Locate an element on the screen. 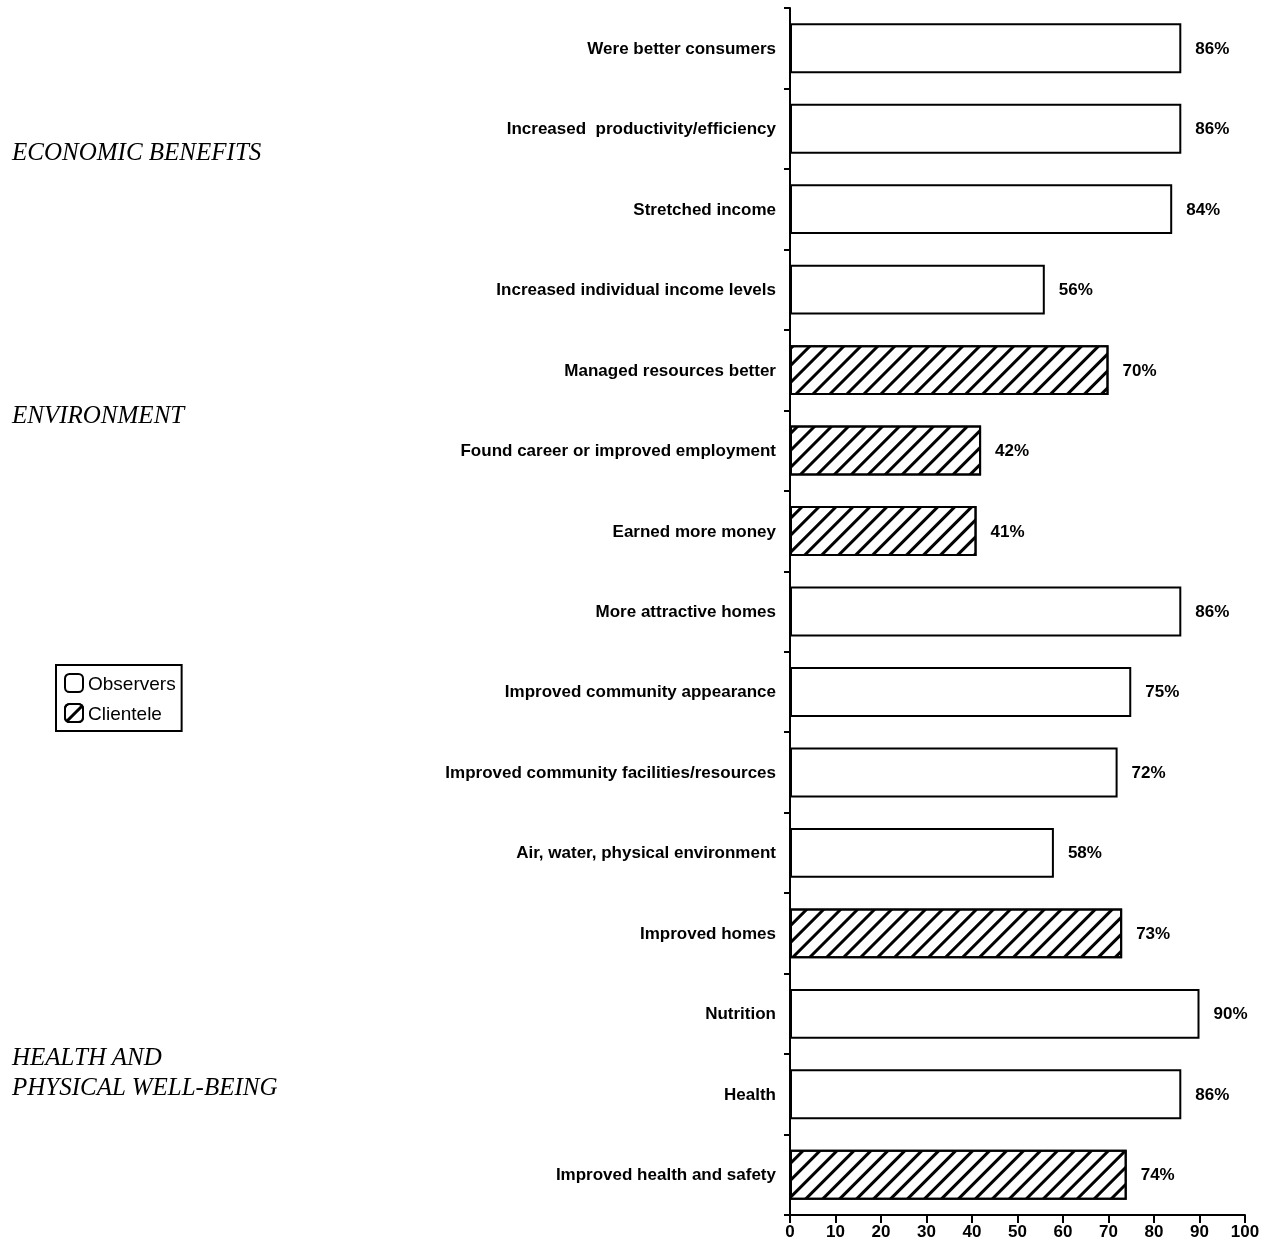 This screenshot has width=1276, height=1252. data-label: 74% is located at coordinates (1157, 1175).